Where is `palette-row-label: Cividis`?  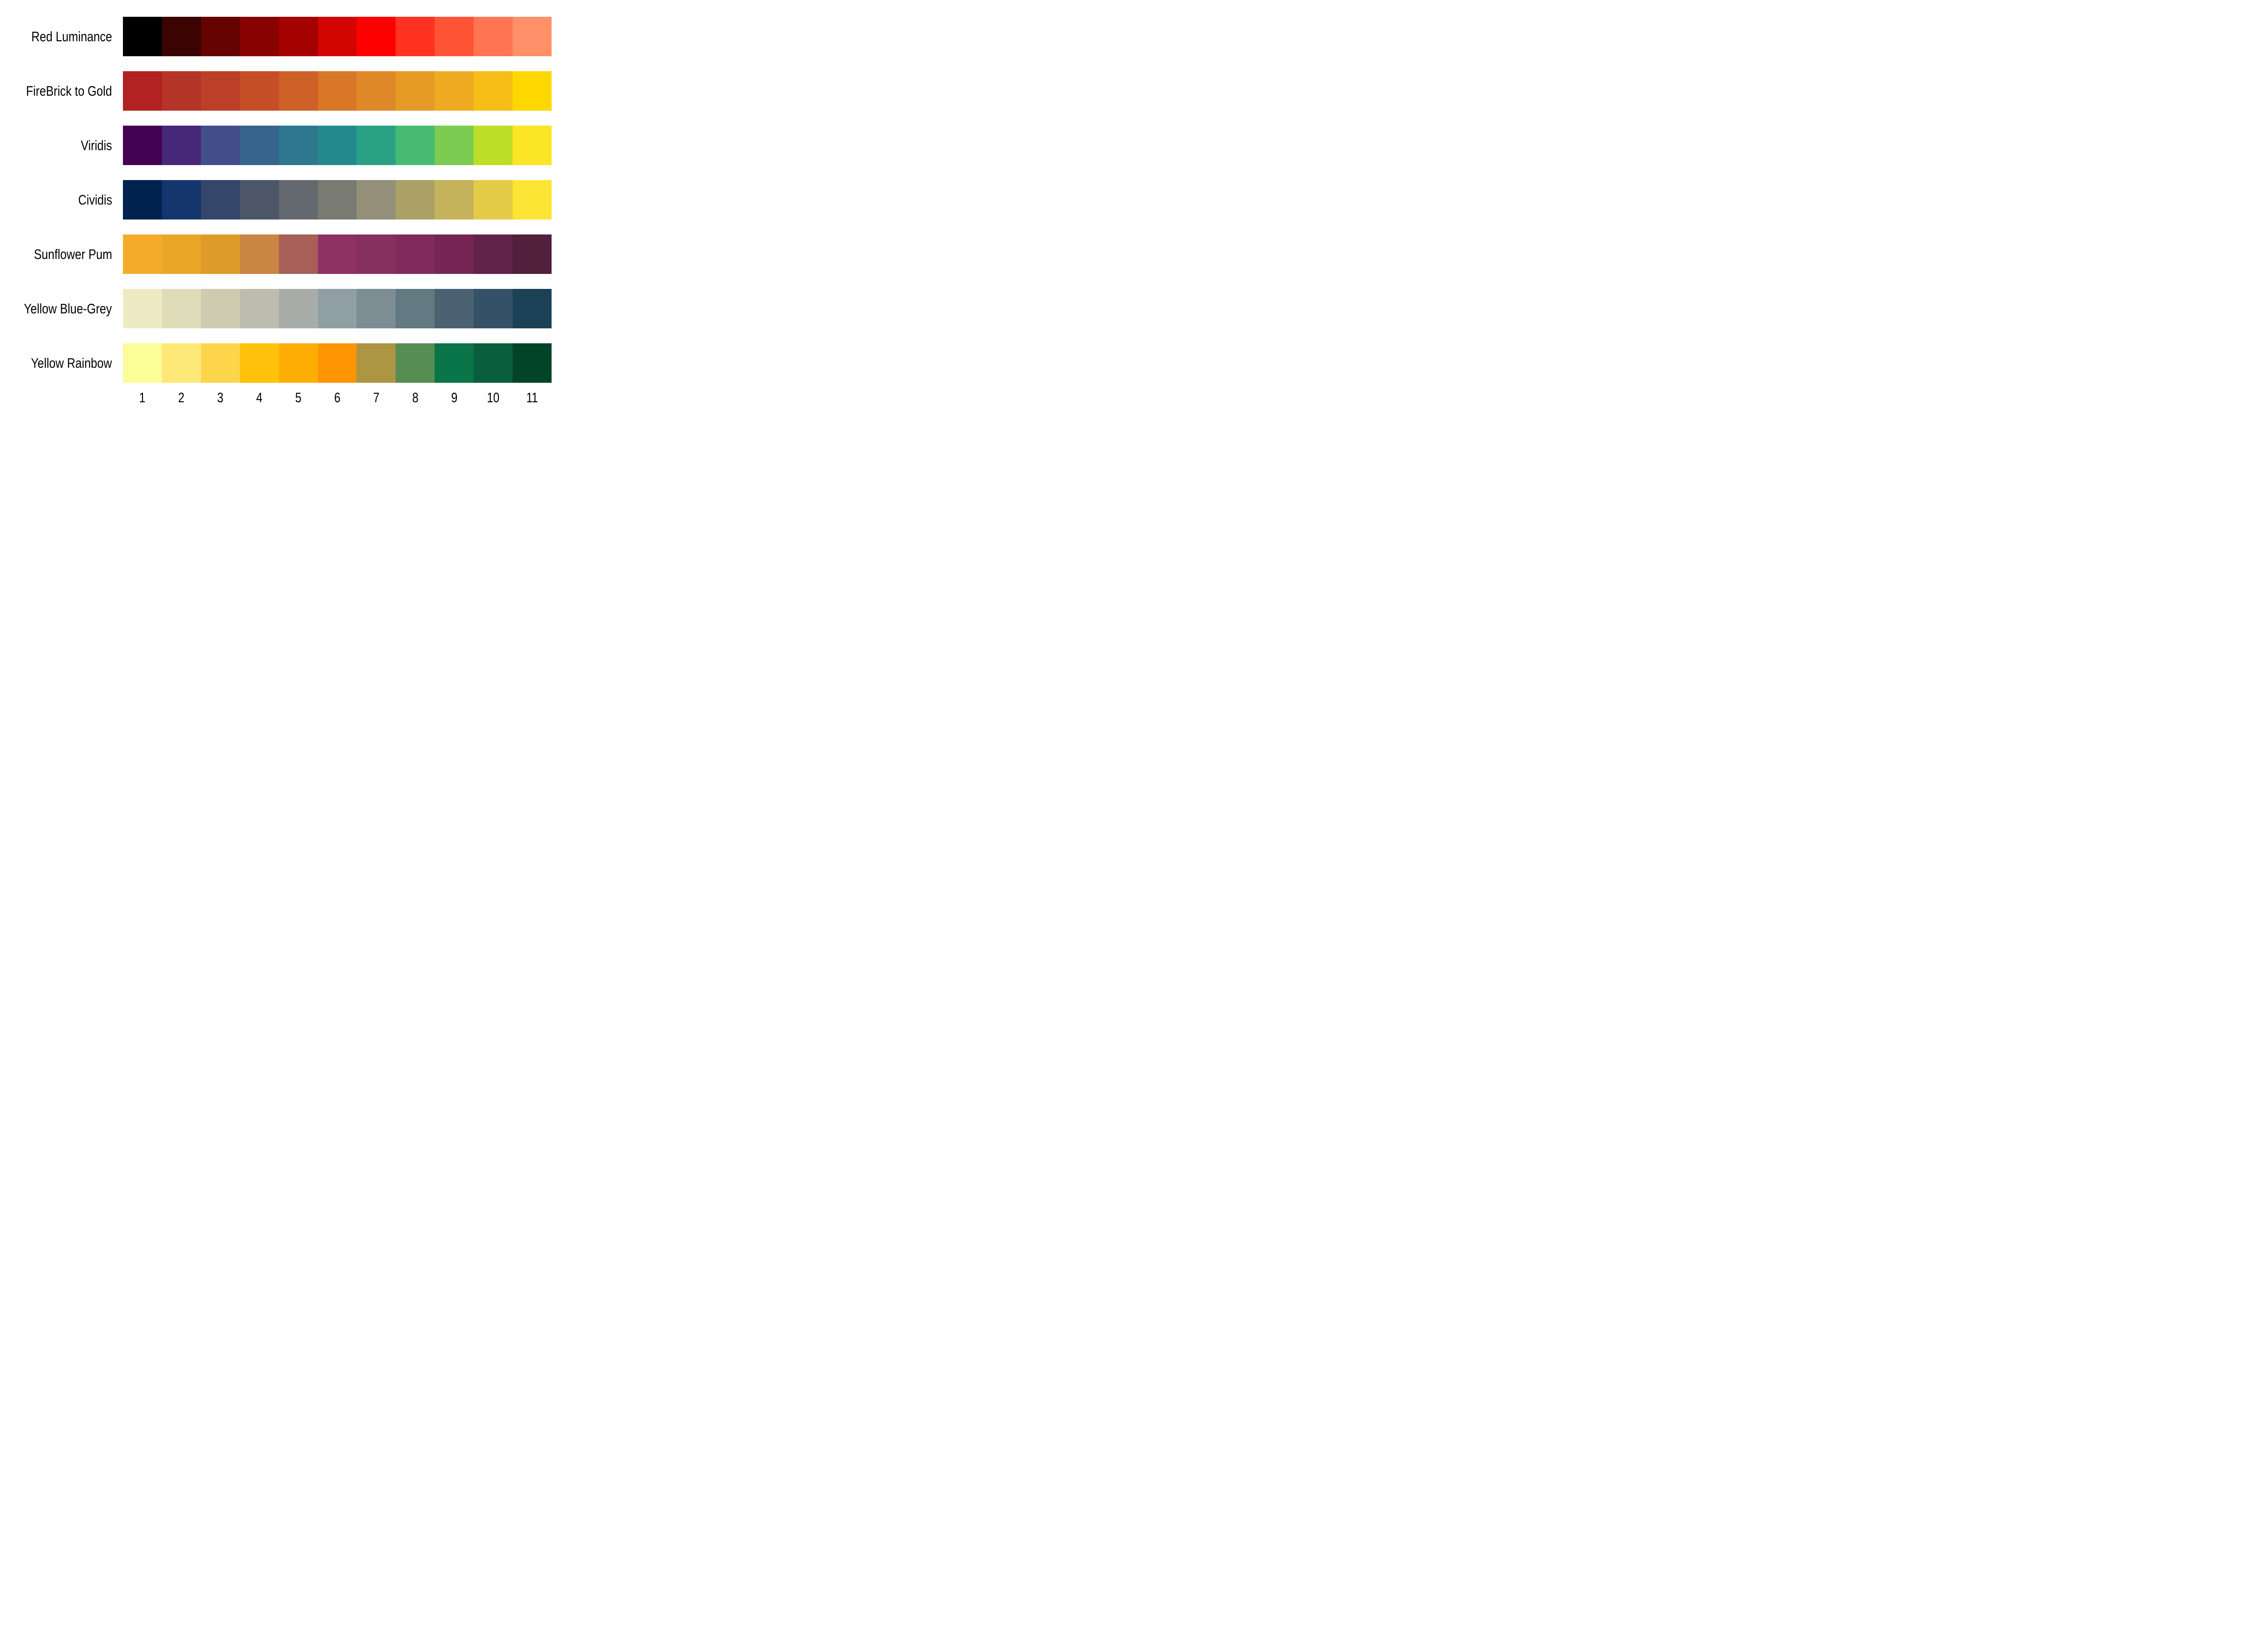 palette-row-label: Cividis is located at coordinates (61, 200).